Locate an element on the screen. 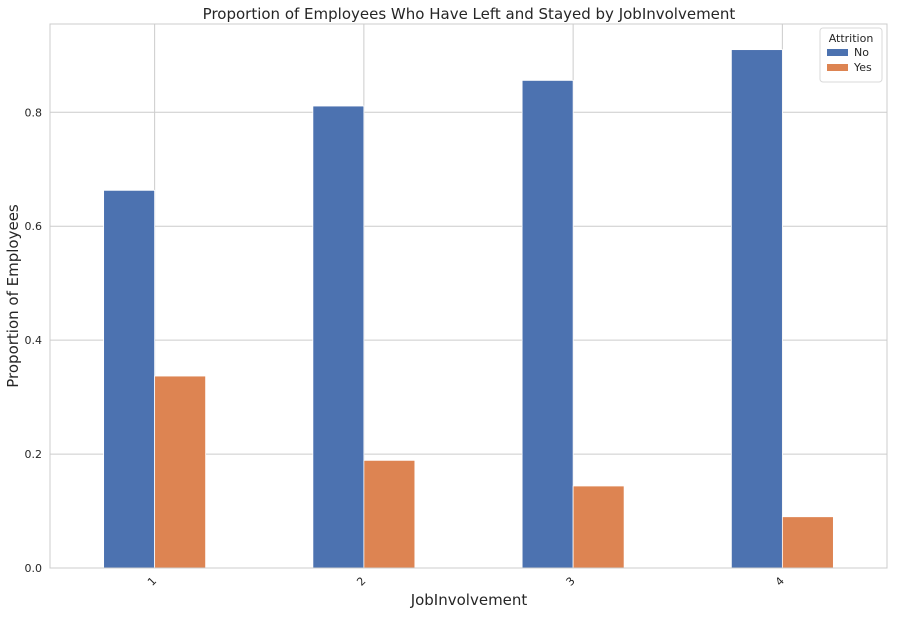 This screenshot has height=618, width=900. y-tick-label: 0.6 is located at coordinates (34, 226).